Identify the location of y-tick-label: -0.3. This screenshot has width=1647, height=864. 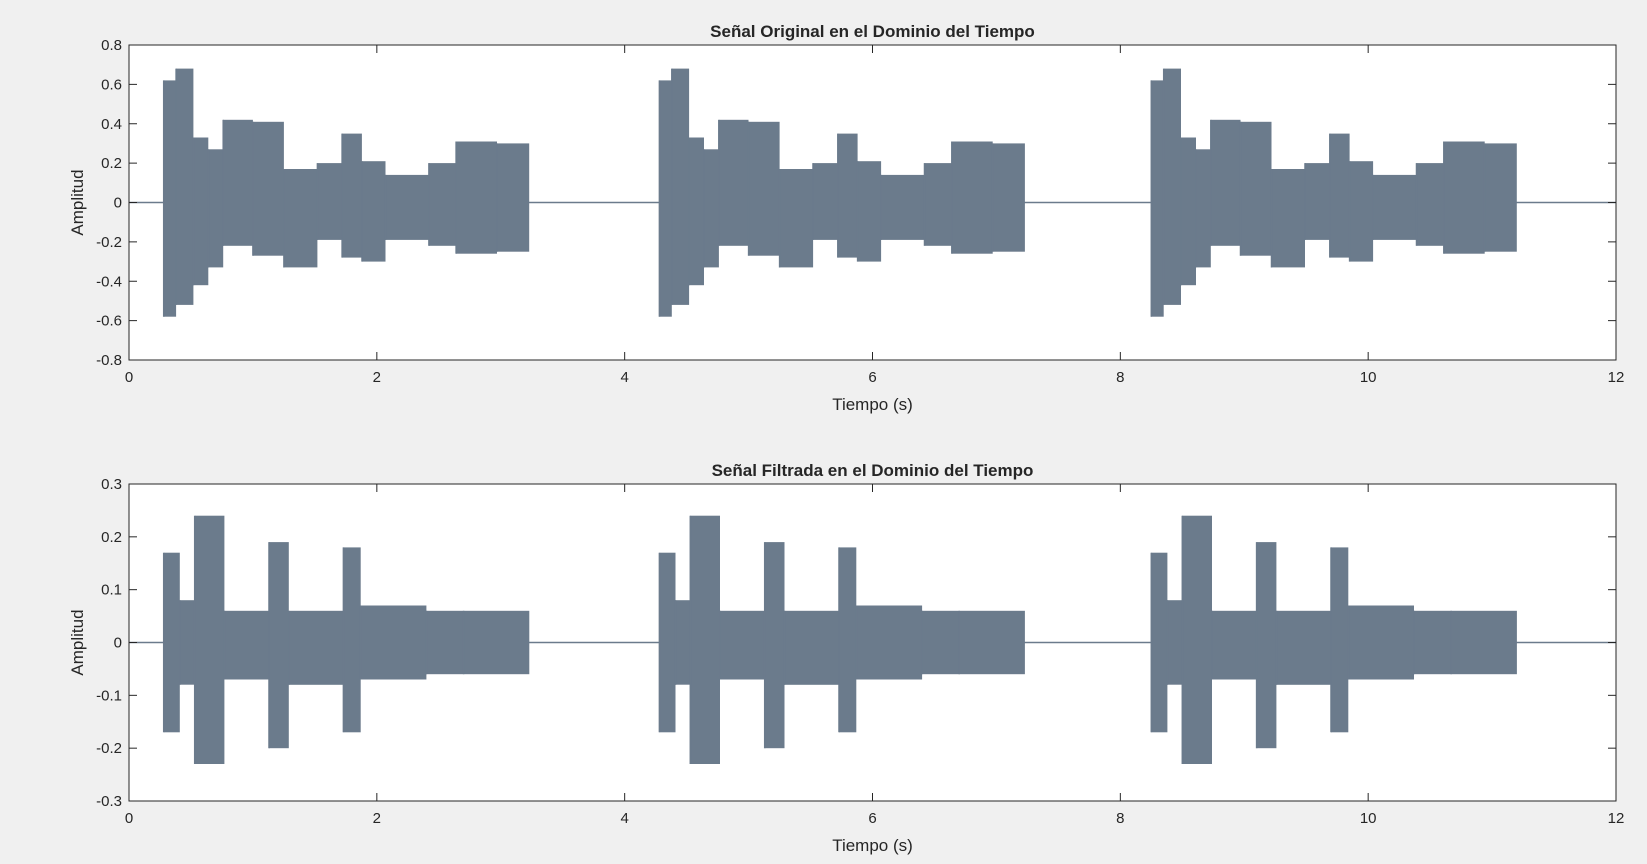
(109, 801).